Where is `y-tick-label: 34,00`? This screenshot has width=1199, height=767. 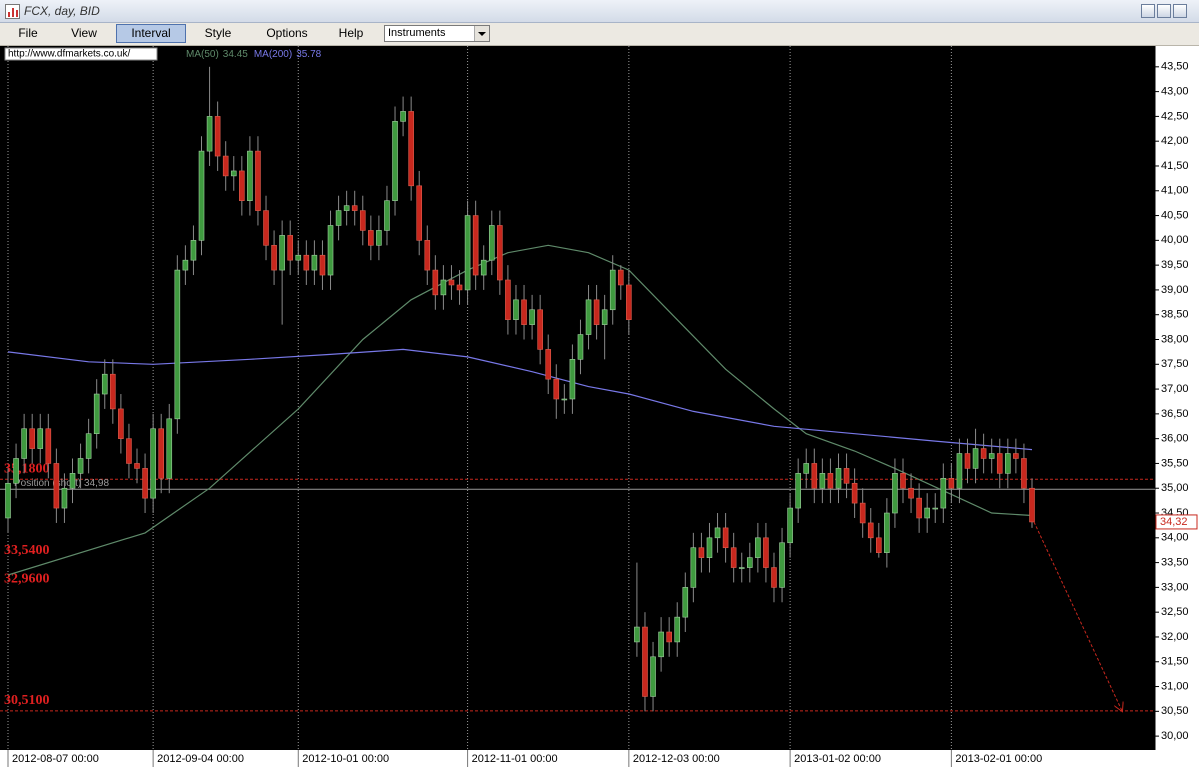
y-tick-label: 34,00 is located at coordinates (1175, 538).